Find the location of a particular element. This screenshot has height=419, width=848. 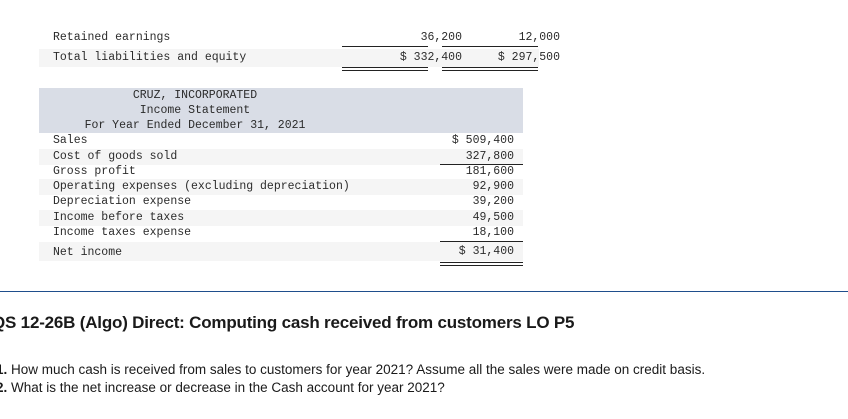

row-label: Total liabilities and equity is located at coordinates (150, 57).